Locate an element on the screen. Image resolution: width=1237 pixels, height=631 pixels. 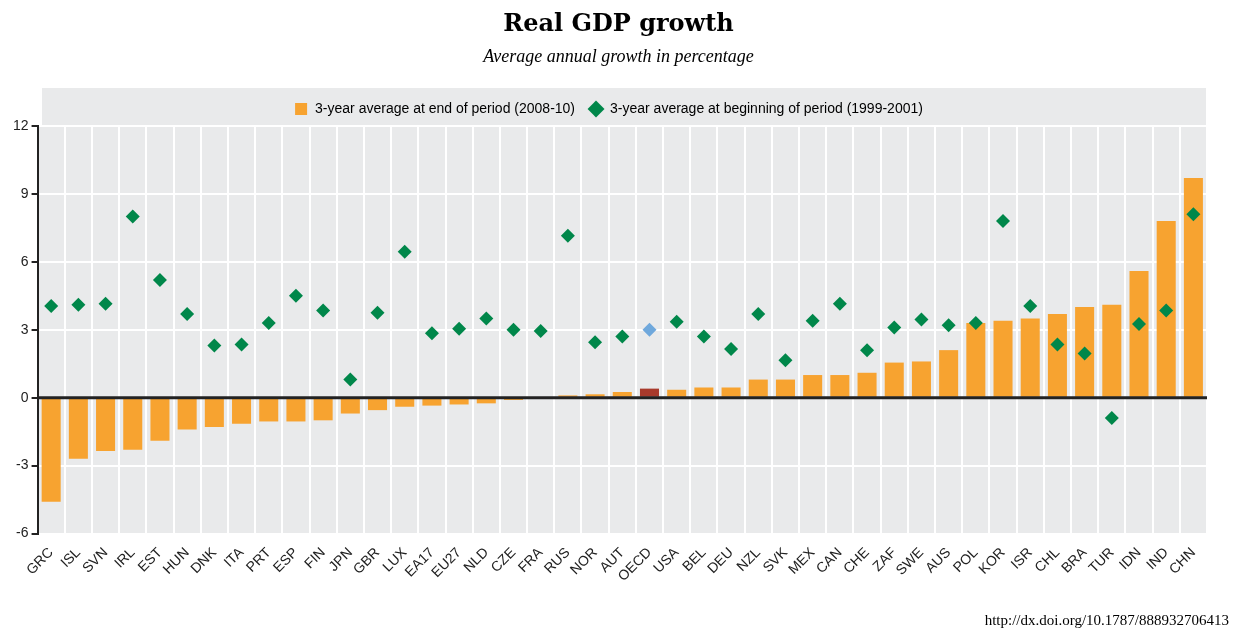
x-tick-label: IDN is located at coordinates (1129, 558).